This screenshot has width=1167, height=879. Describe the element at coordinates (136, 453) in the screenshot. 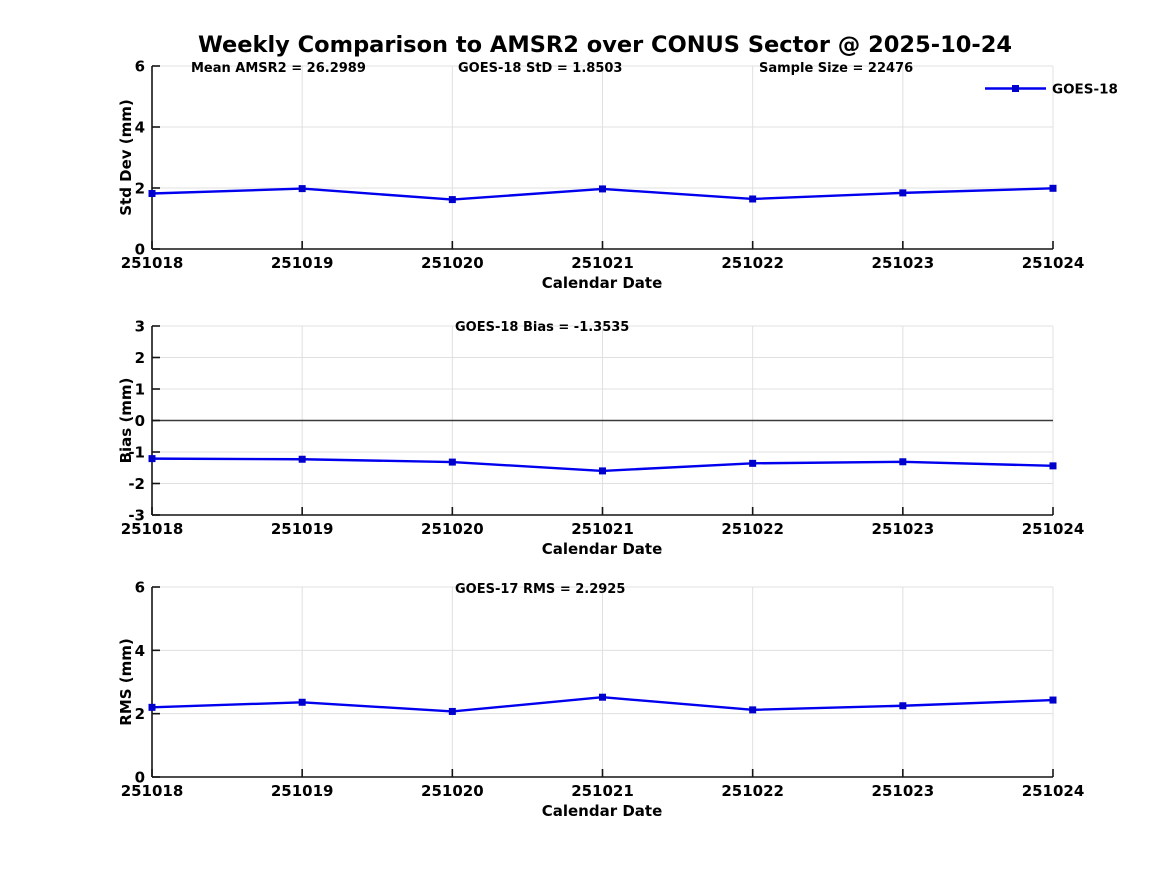

I see `y-tick-label: -1` at that location.